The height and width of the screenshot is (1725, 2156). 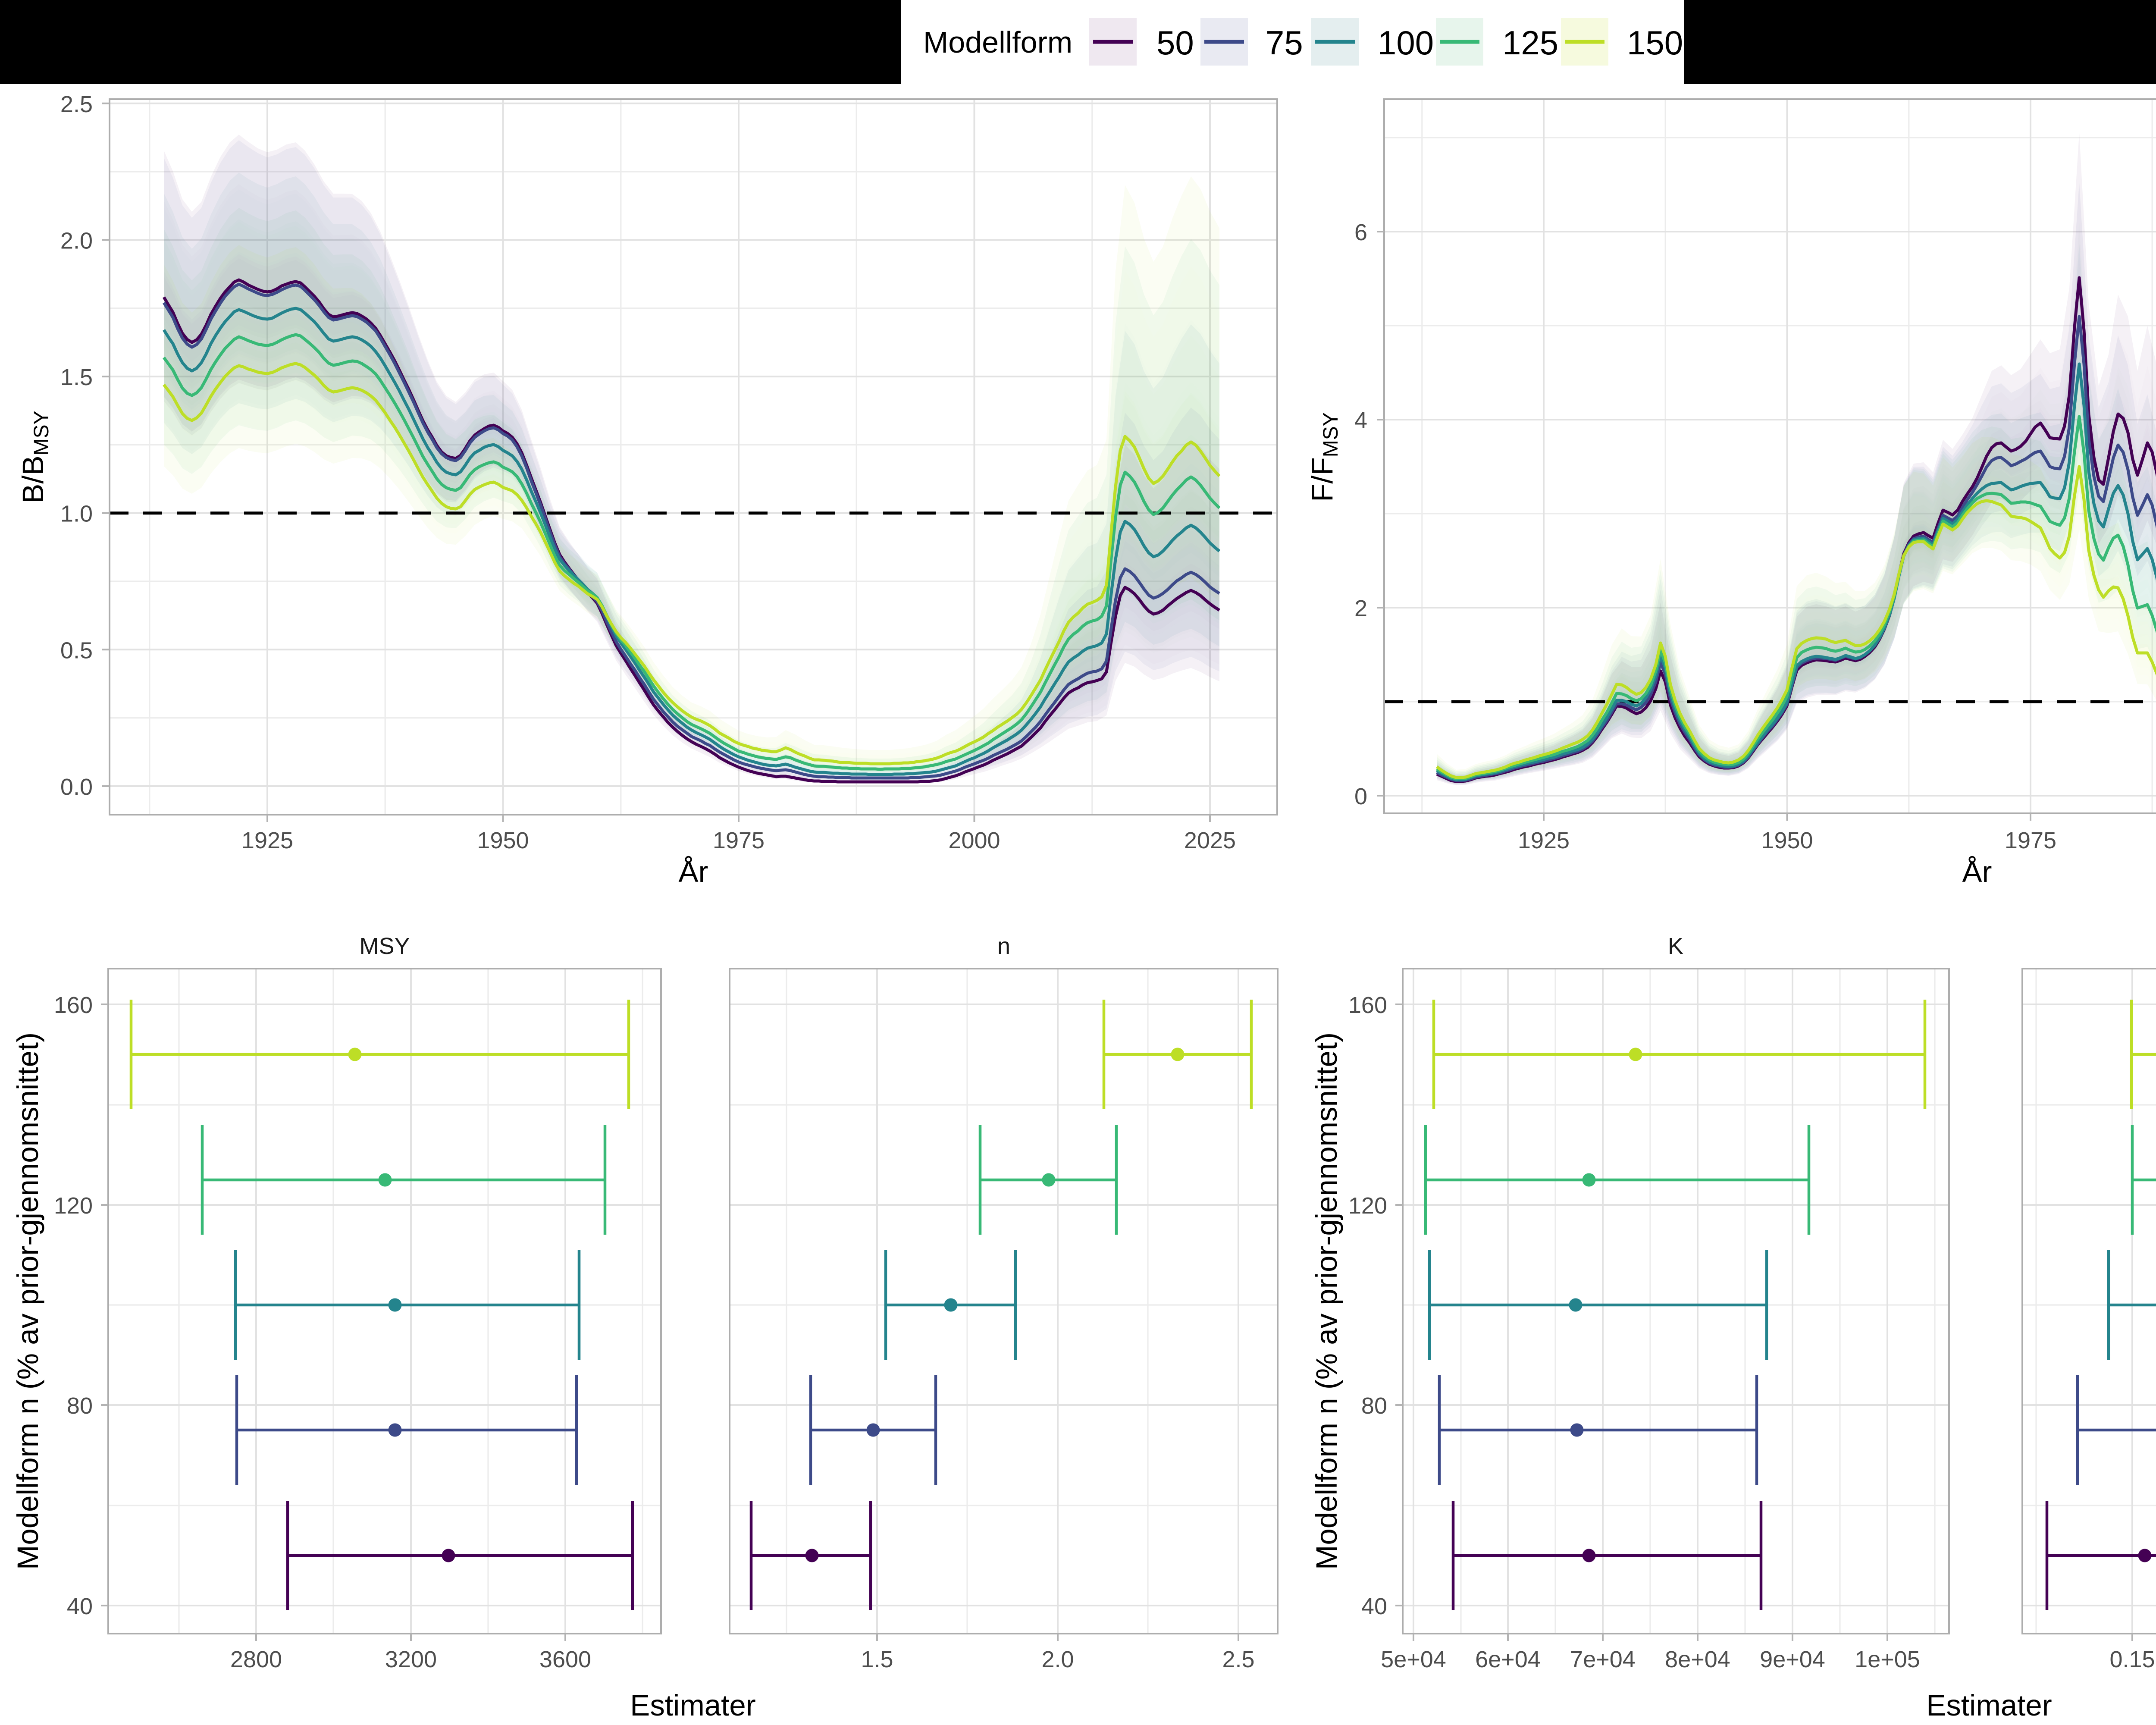 What do you see at coordinates (974, 841) in the screenshot?
I see `svg-text: 2000` at bounding box center [974, 841].